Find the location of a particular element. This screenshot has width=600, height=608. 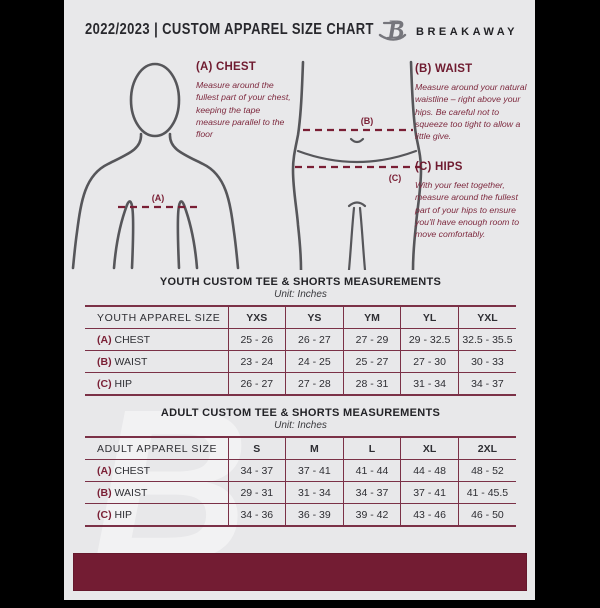

youth-size-ys: YS is located at coordinates (314, 317).